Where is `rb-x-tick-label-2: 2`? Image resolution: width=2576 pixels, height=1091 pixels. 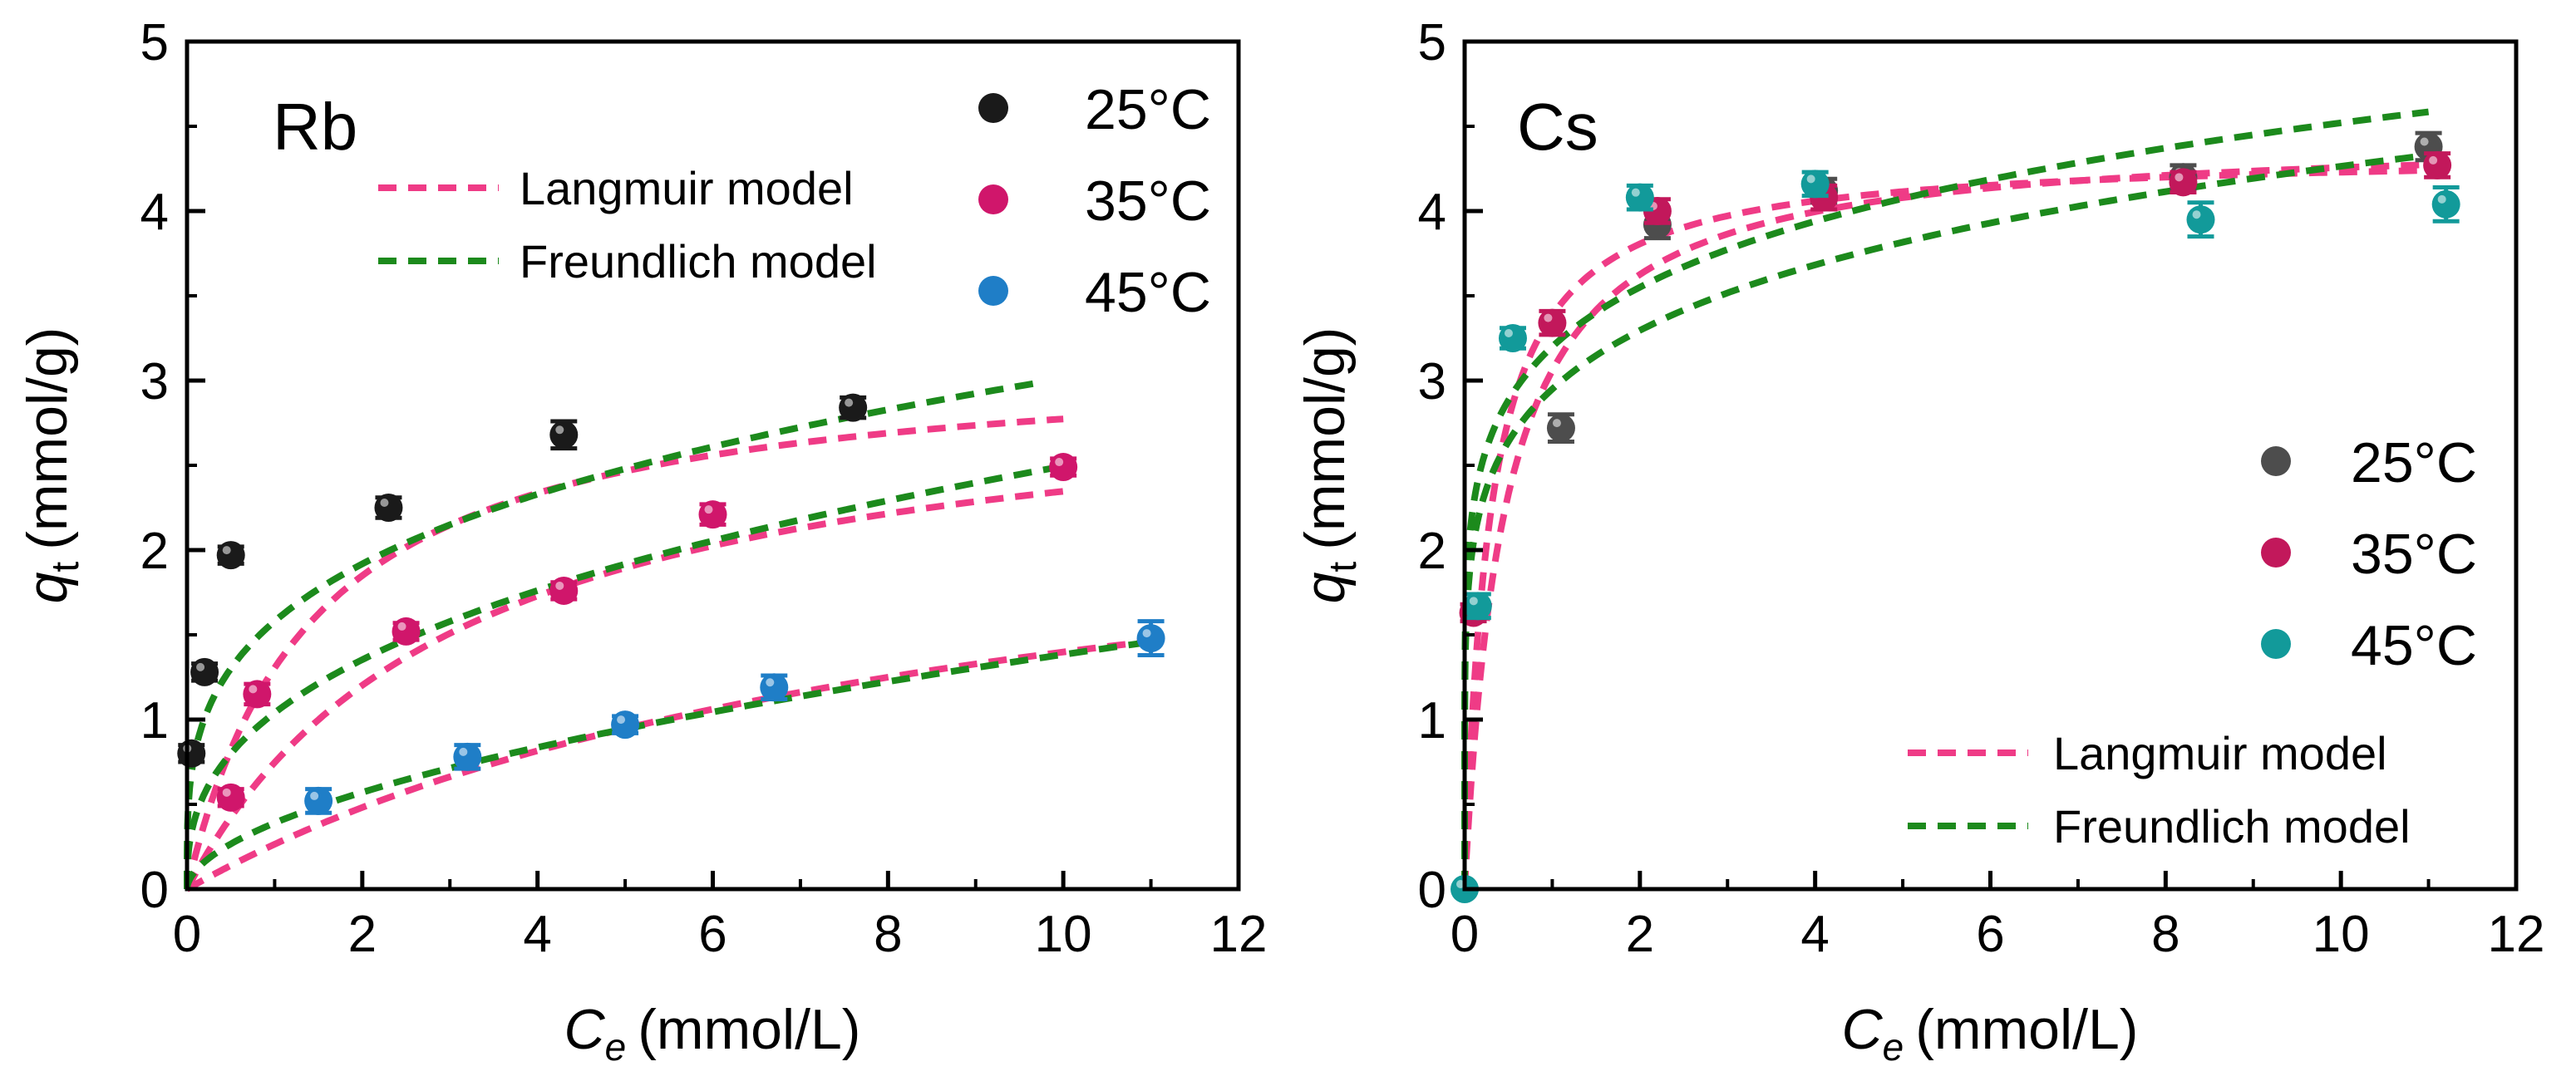
rb-x-tick-label-2: 2 is located at coordinates (362, 935).